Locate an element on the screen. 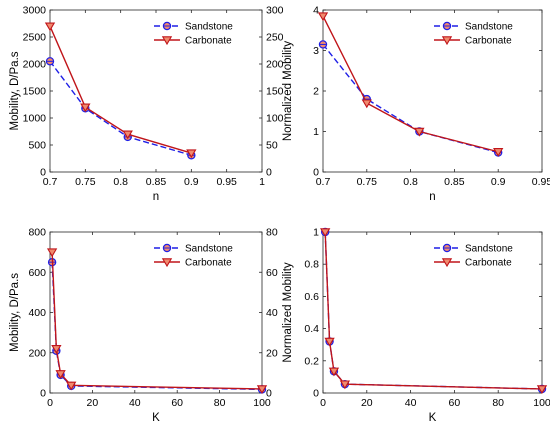 The width and height of the screenshot is (550, 429). y2-tick-label: 150 is located at coordinates (275, 92).